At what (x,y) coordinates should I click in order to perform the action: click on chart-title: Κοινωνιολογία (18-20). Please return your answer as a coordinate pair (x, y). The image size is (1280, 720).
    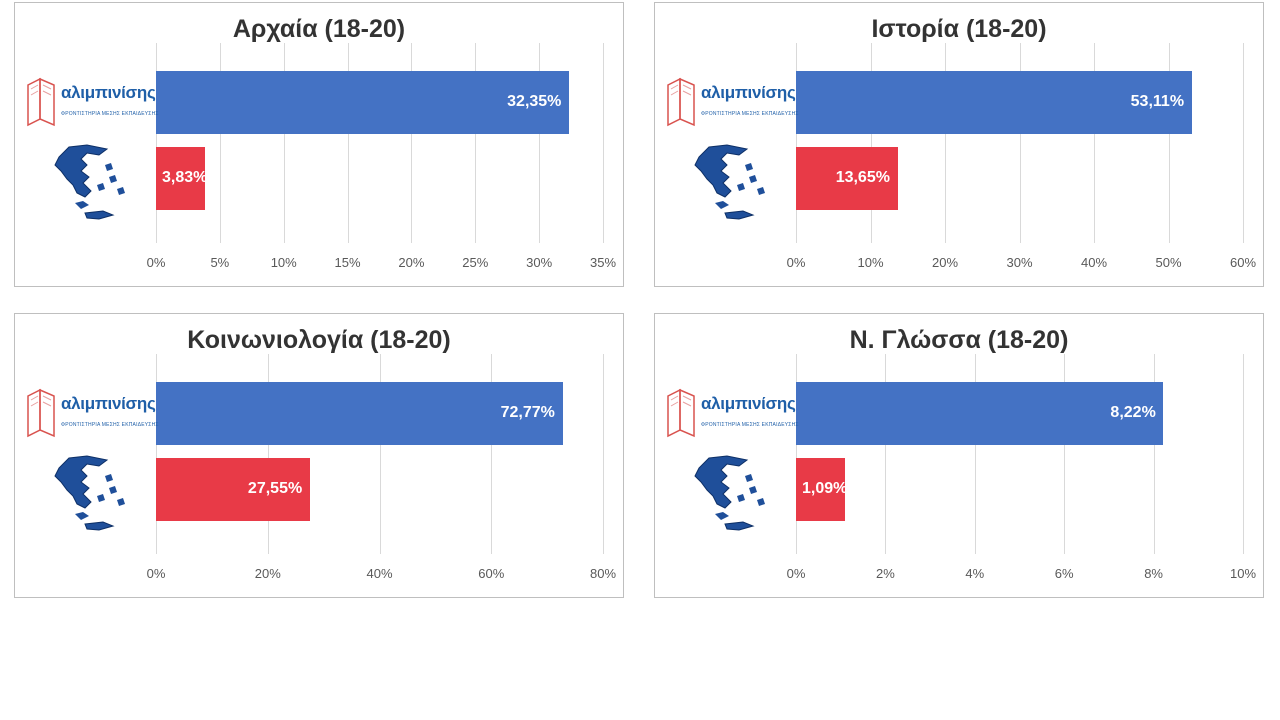
    Looking at the image, I should click on (319, 340).